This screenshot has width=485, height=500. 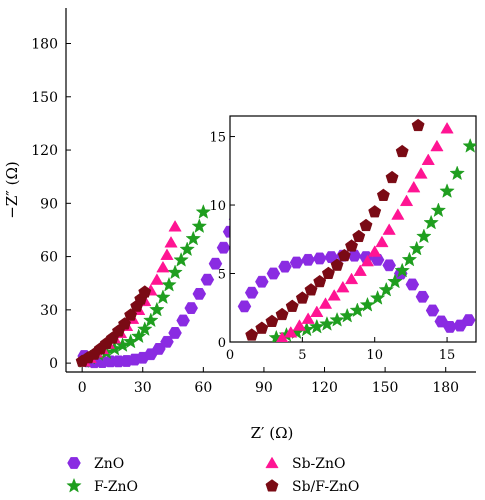 I want to click on y-tick-label: 150, so click(x=44, y=98).